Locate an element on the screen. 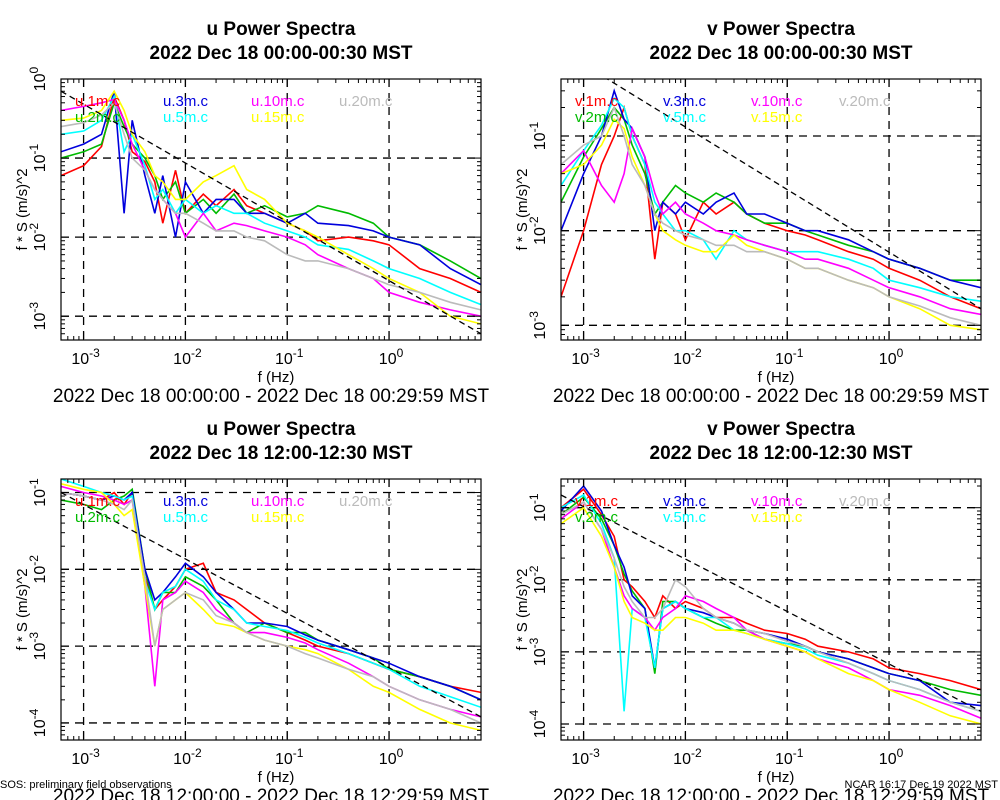 Image resolution: width=1000 pixels, height=800 pixels. series-line-v-15m-c is located at coordinates (771, 615).